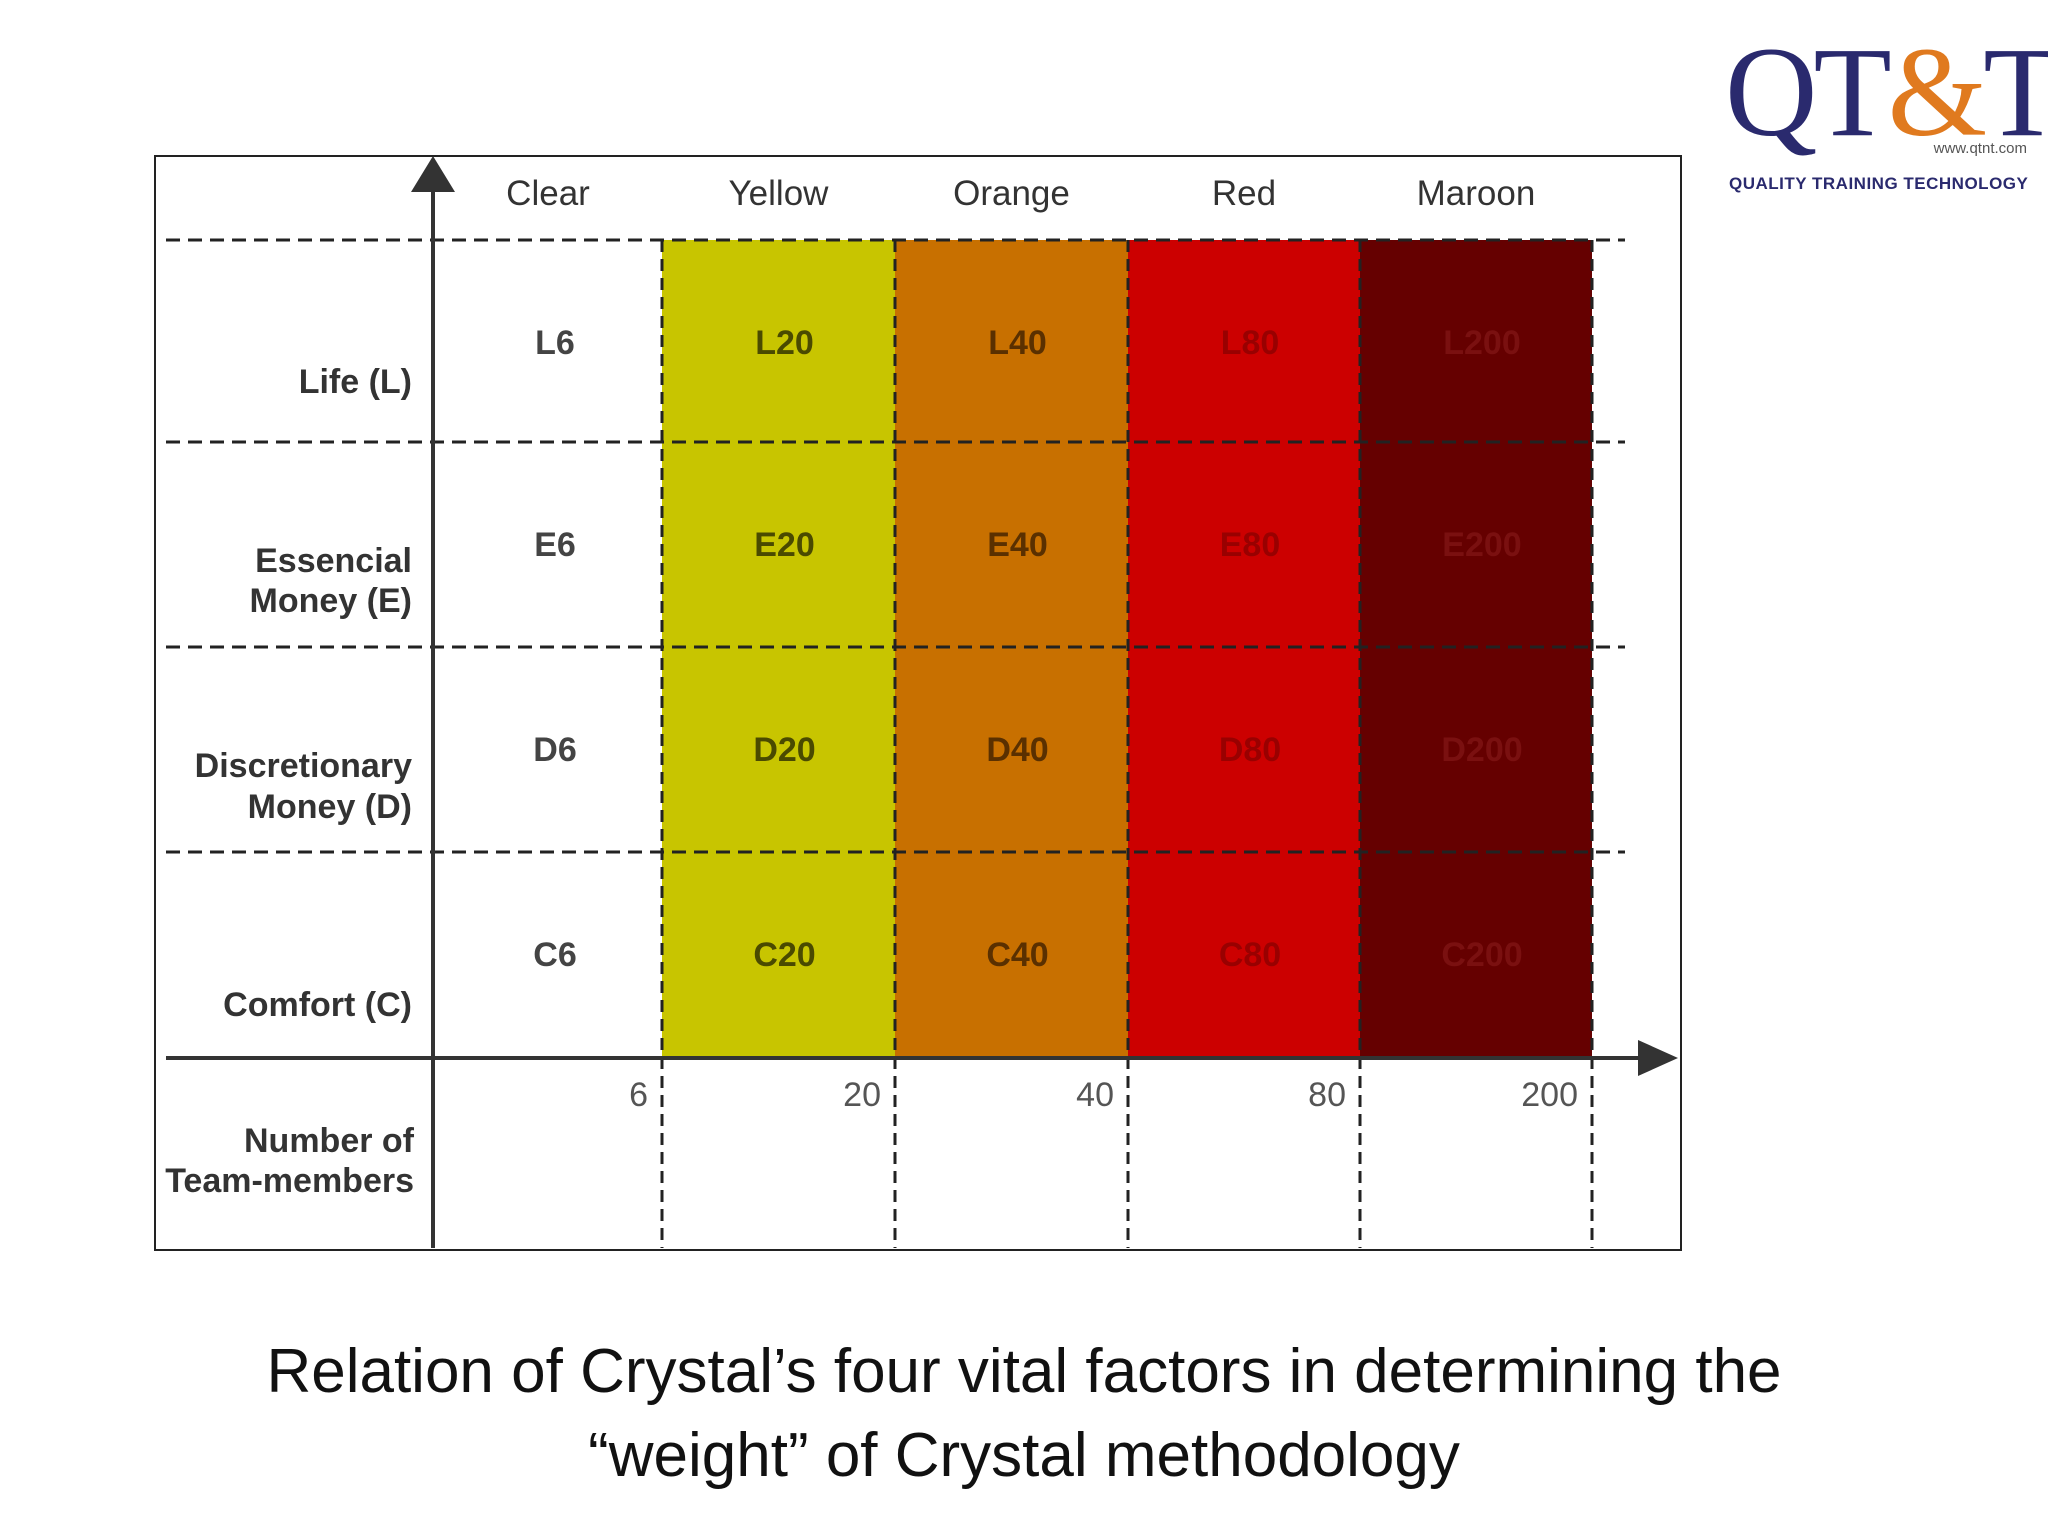 This screenshot has width=2048, height=1536. I want to click on band-maroon, so click(1476, 649).